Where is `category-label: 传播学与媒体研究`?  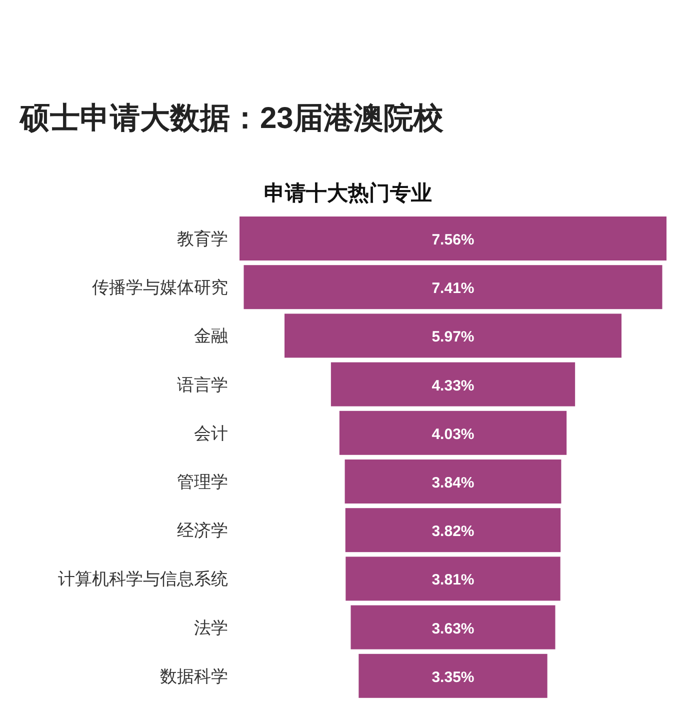
category-label: 传播学与媒体研究 is located at coordinates (160, 288).